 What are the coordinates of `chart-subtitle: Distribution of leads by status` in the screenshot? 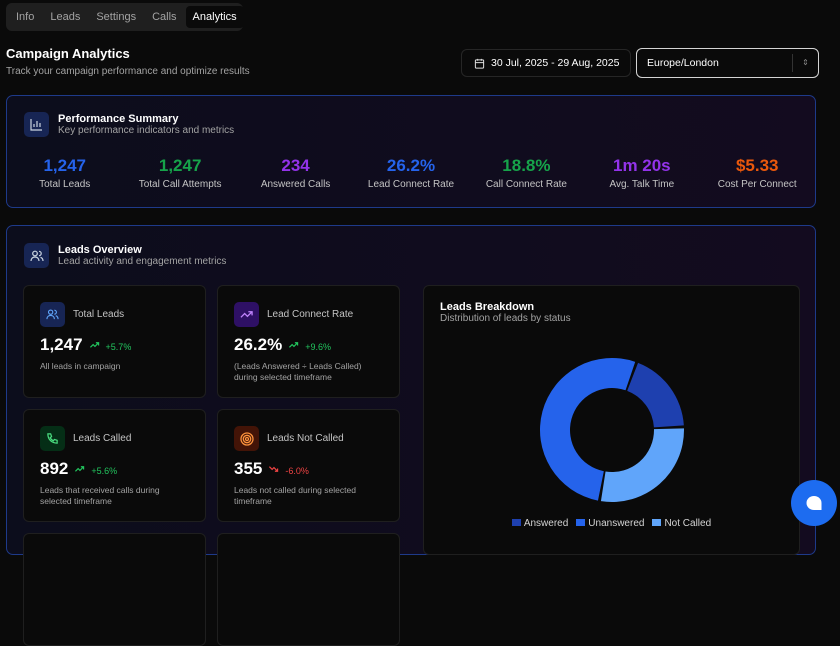 It's located at (505, 318).